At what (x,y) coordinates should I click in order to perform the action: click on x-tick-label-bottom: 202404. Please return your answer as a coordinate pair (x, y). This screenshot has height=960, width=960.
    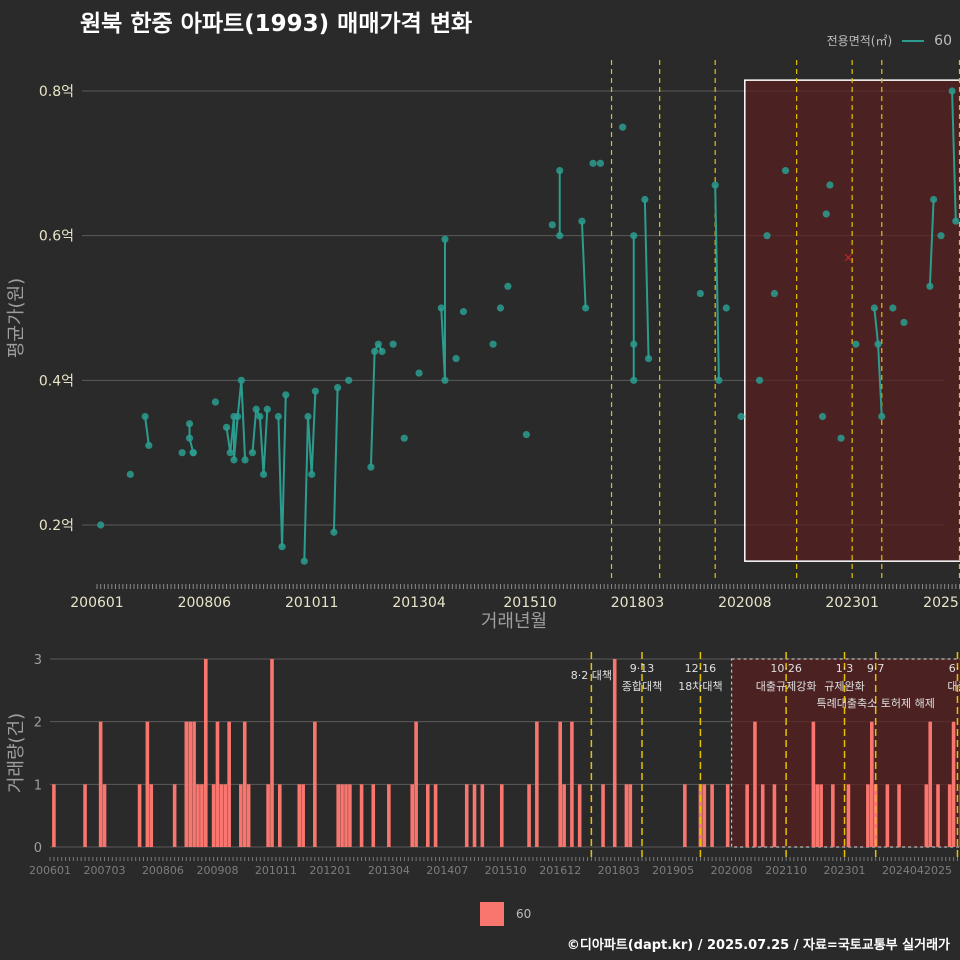
    Looking at the image, I should click on (903, 870).